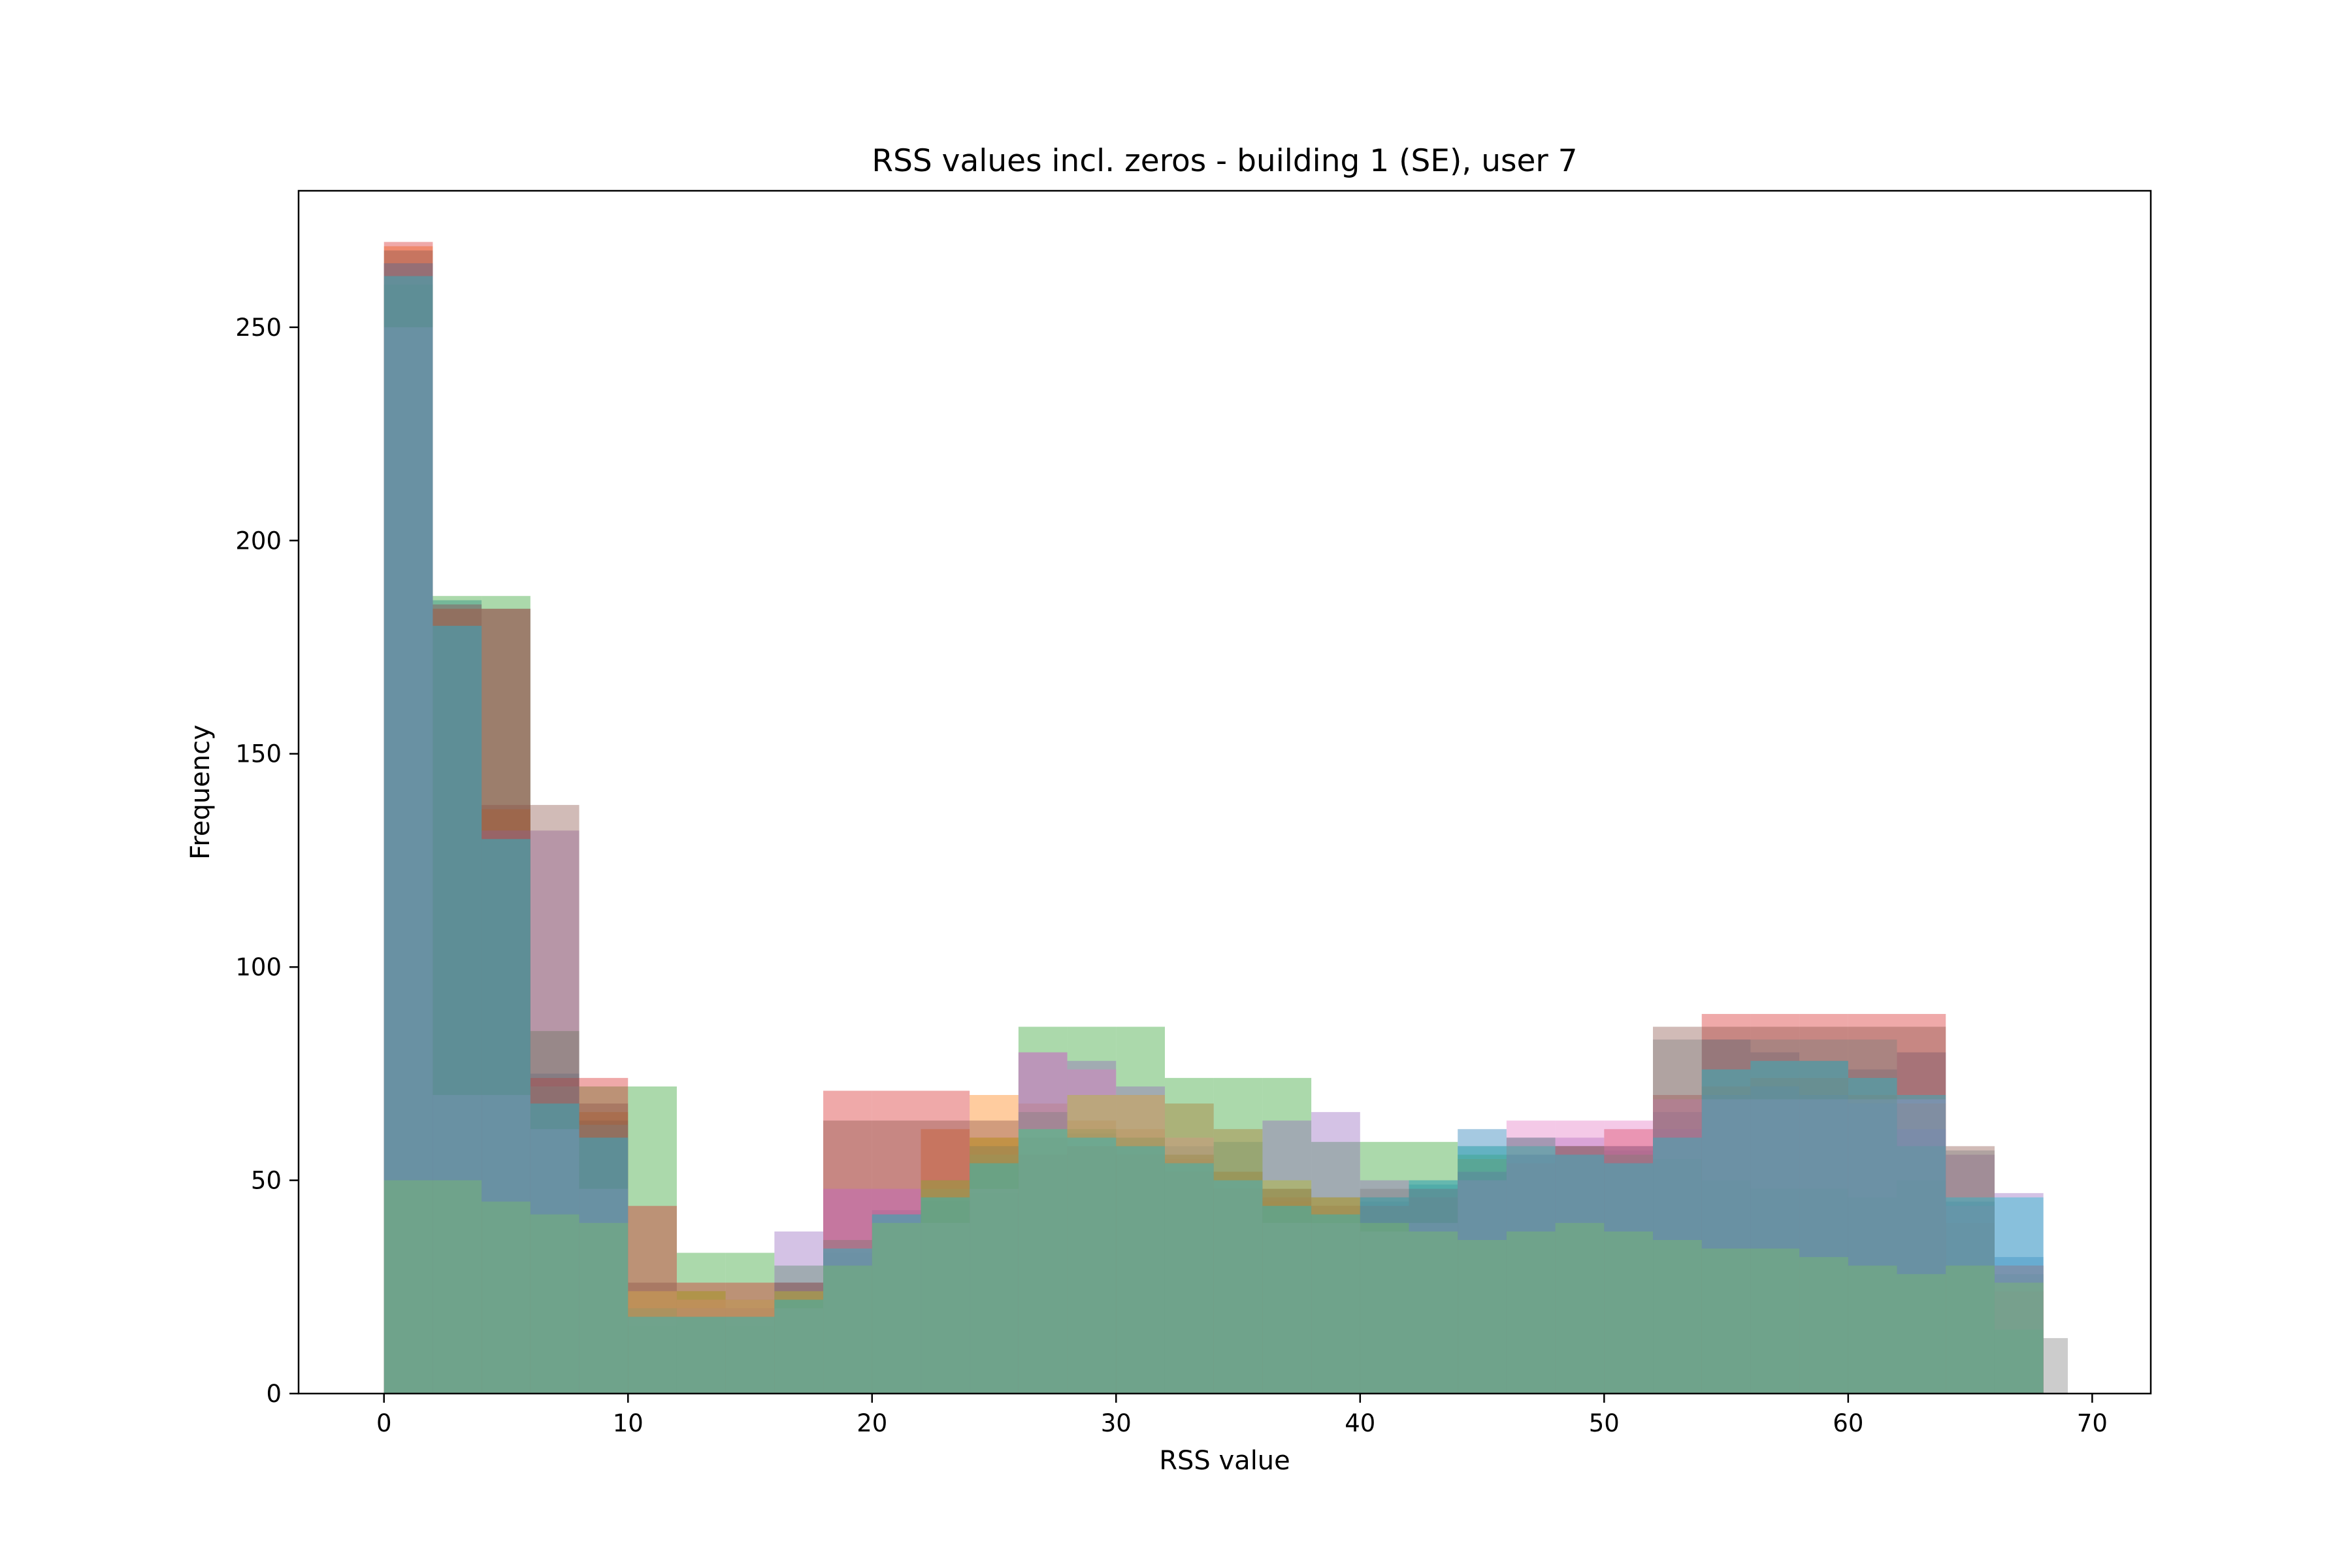  What do you see at coordinates (274, 1394) in the screenshot?
I see `y-tick-label: 0` at bounding box center [274, 1394].